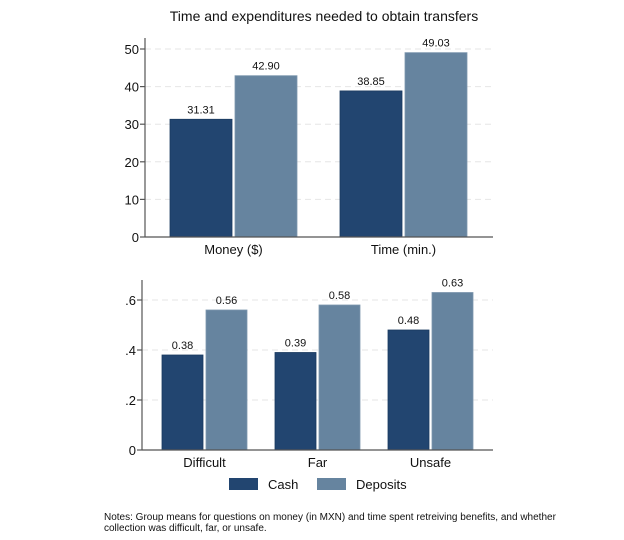 The width and height of the screenshot is (624, 540). Describe the element at coordinates (132, 49) in the screenshot. I see `top-y-tick-label-5: 50` at that location.